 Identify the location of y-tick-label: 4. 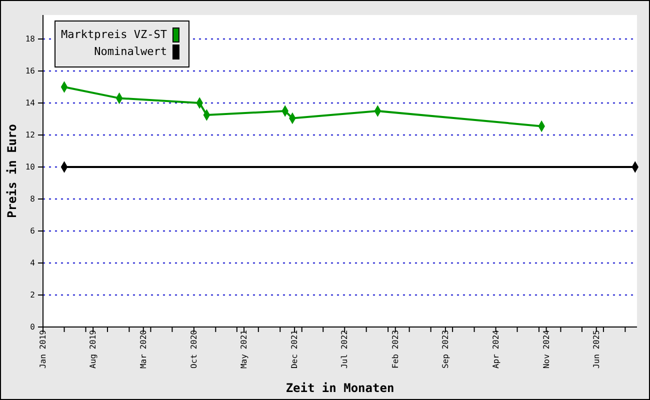
(33, 263).